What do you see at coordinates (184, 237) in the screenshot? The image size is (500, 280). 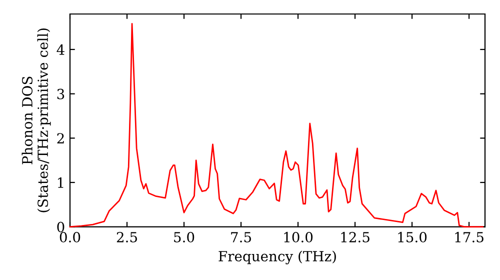 I see `x-tick-label: 5.0` at bounding box center [184, 237].